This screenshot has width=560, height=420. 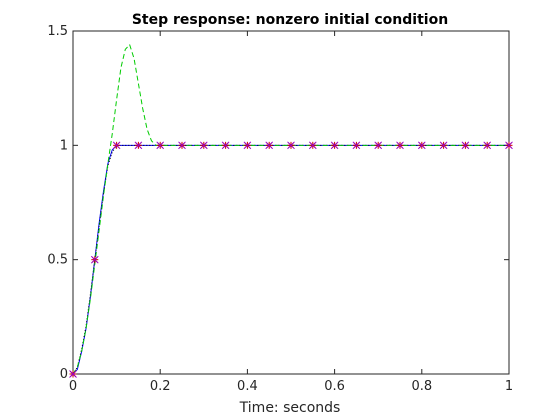 What do you see at coordinates (64, 374) in the screenshot?
I see `y-tick-label: 0` at bounding box center [64, 374].